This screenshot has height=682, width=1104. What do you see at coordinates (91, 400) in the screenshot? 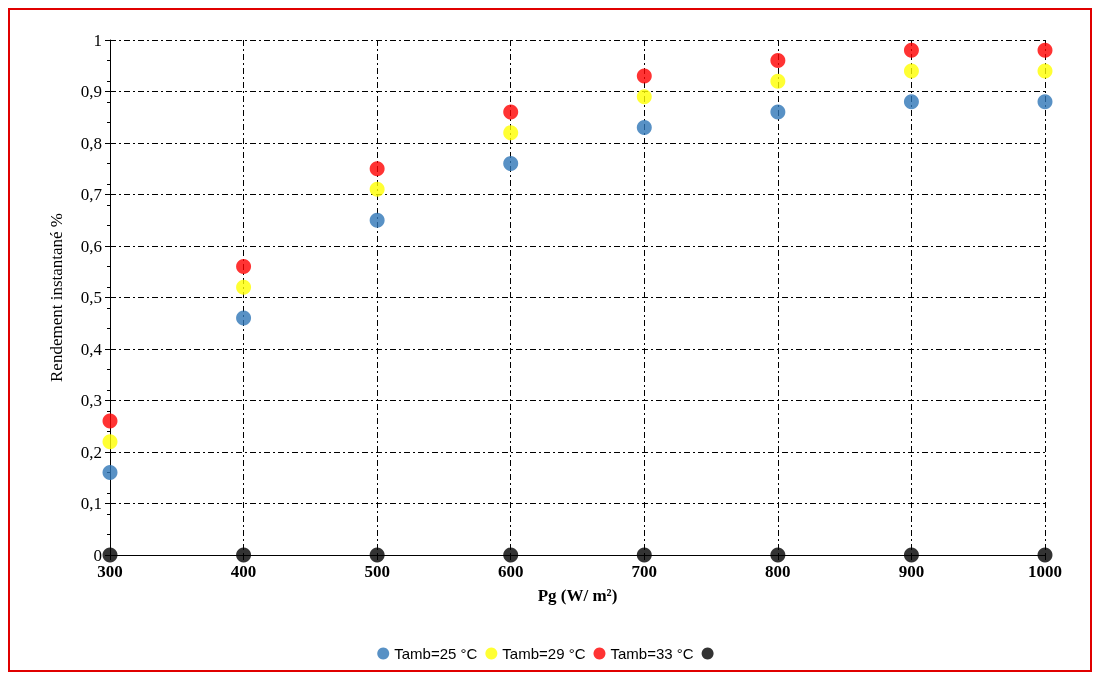
I see `y-tick-label: 0,3` at bounding box center [91, 400].